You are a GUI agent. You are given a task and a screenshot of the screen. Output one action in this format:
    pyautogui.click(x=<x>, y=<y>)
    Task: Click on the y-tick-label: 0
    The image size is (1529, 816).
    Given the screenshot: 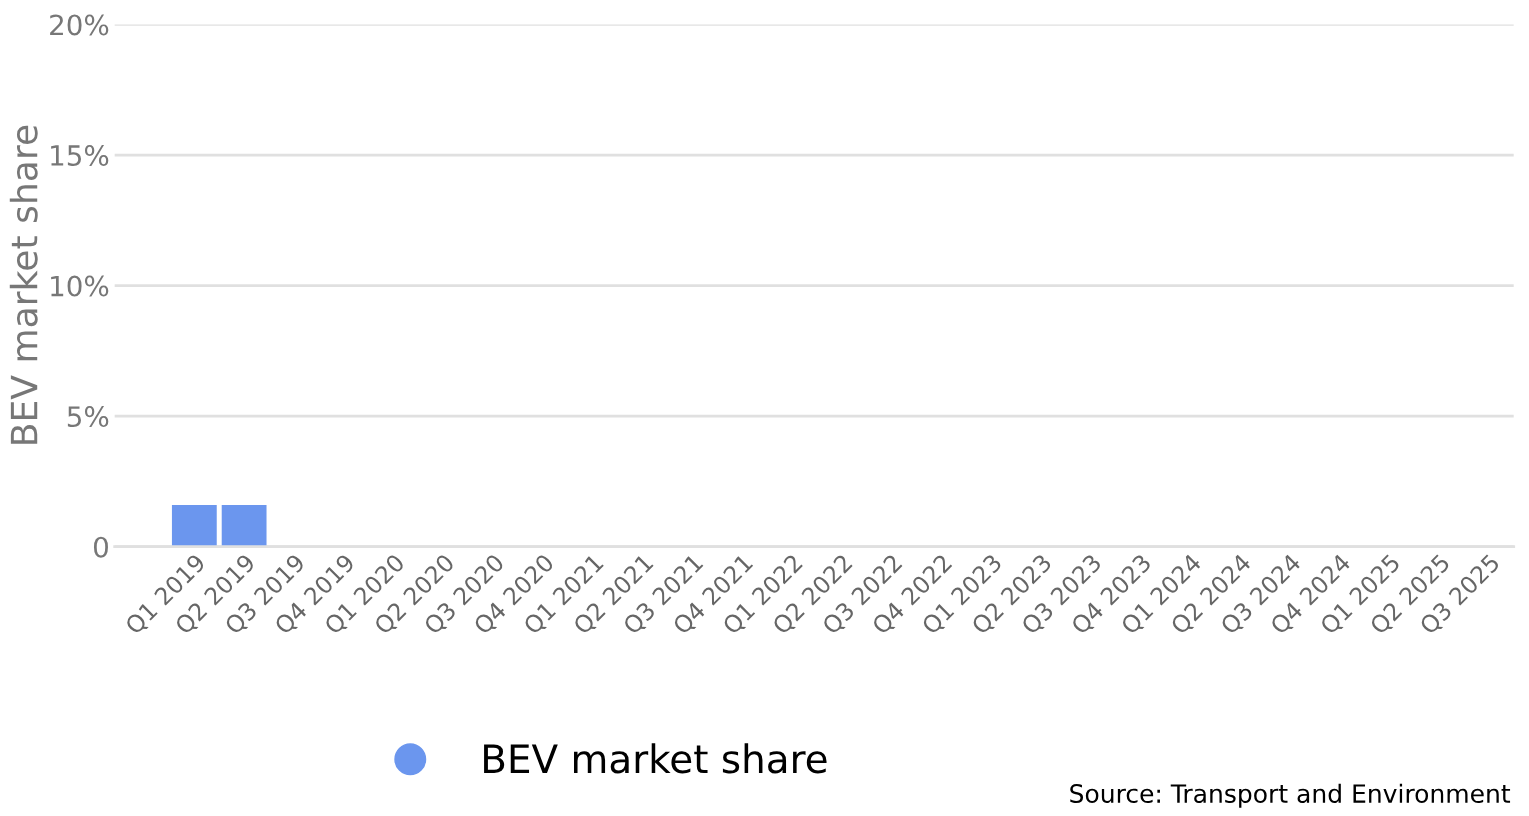 What is the action you would take?
    pyautogui.click(x=100, y=547)
    